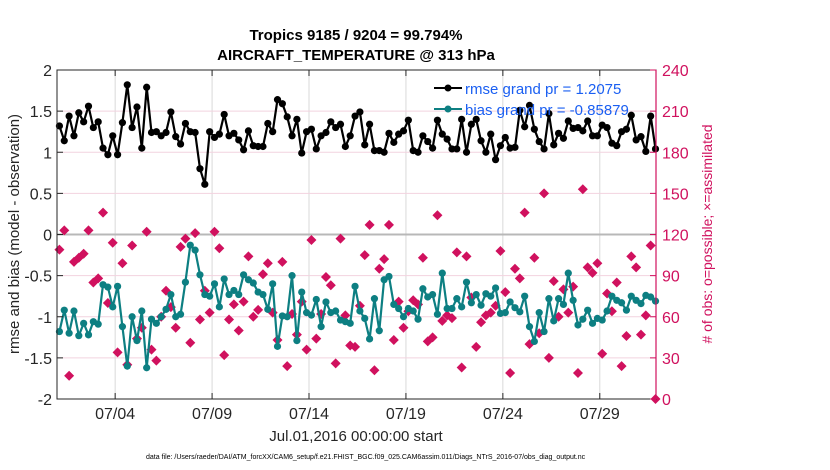 This screenshot has height=470, width=830. I want to click on x-tick-label: 07/04, so click(115, 414).